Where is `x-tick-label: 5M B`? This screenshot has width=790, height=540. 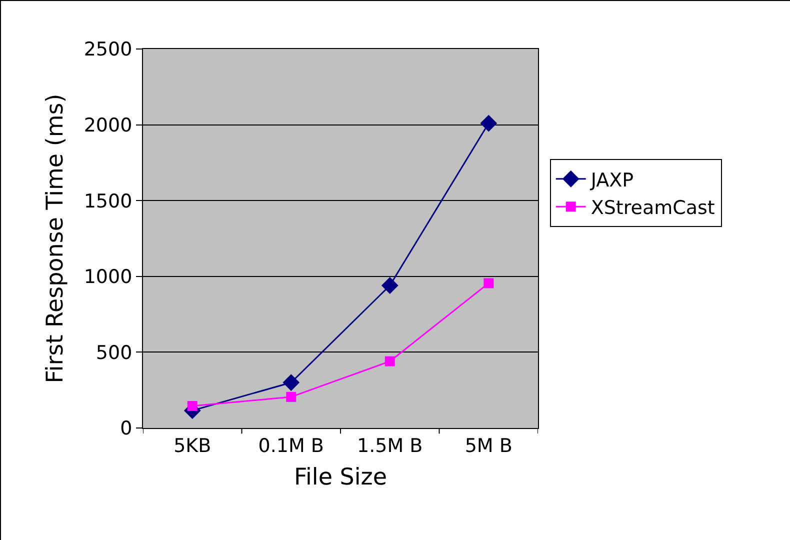 x-tick-label: 5M B is located at coordinates (488, 445).